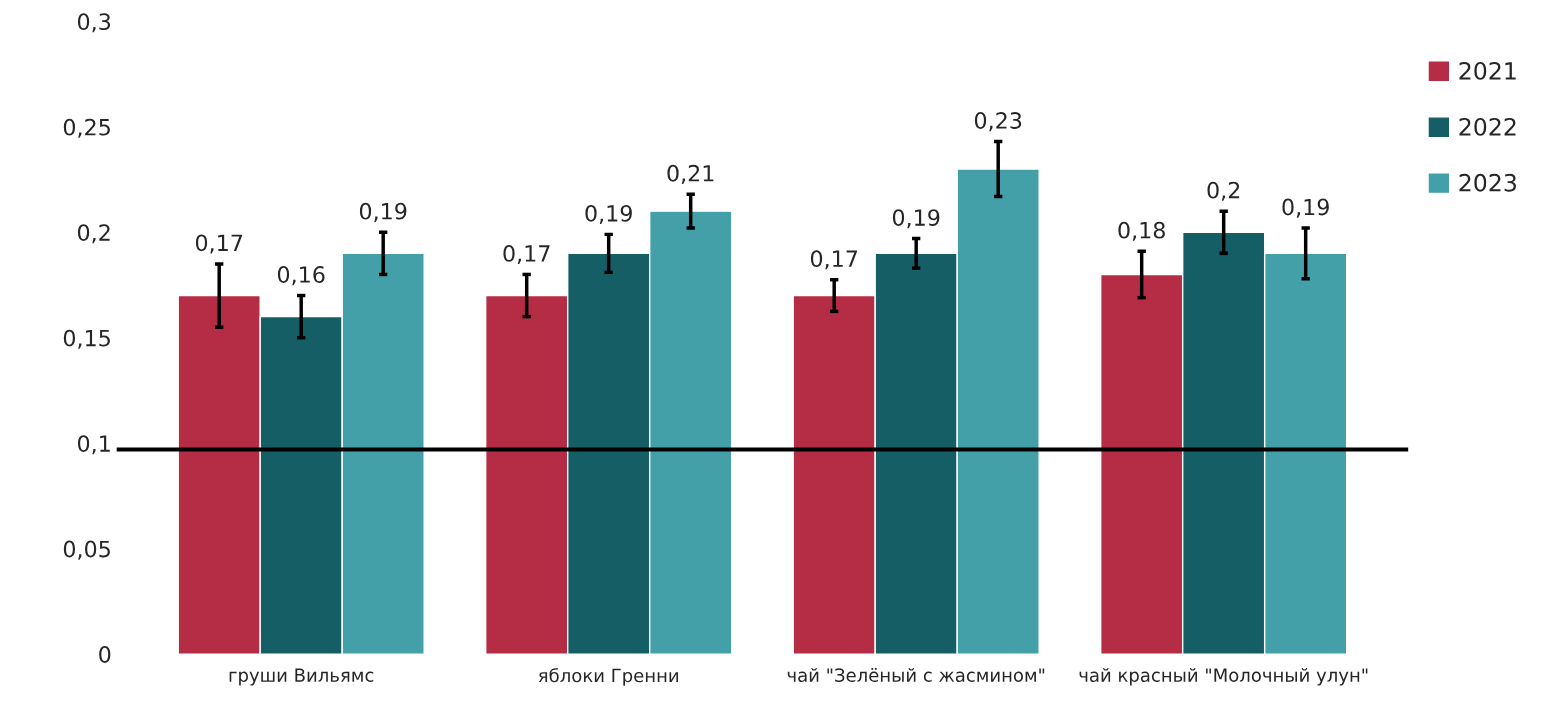 The image size is (1556, 711). I want to click on legend-label: 2023, so click(1487, 182).